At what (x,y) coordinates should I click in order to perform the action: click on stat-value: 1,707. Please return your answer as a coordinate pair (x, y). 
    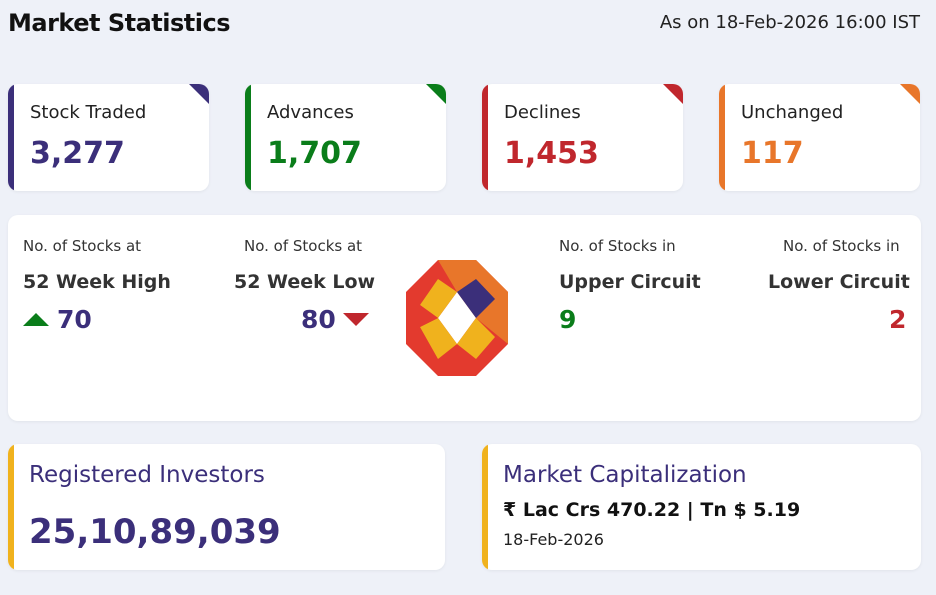
    Looking at the image, I should click on (314, 153).